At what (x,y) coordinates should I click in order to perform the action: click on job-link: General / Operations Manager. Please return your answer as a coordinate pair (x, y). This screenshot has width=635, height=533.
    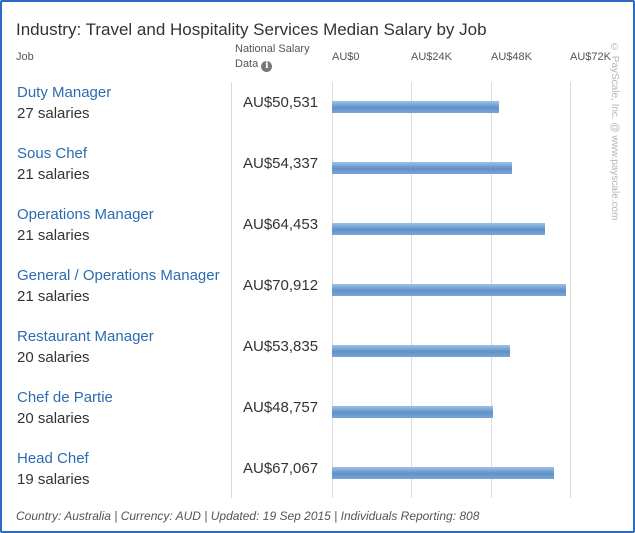
    Looking at the image, I should click on (118, 275).